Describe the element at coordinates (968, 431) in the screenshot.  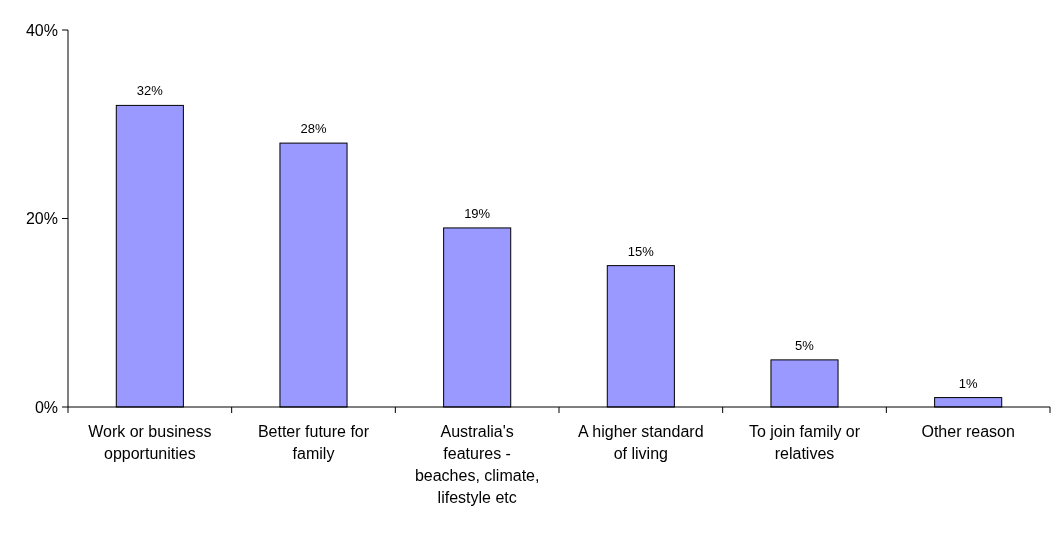
I see `x-tick-label: Other reason` at that location.